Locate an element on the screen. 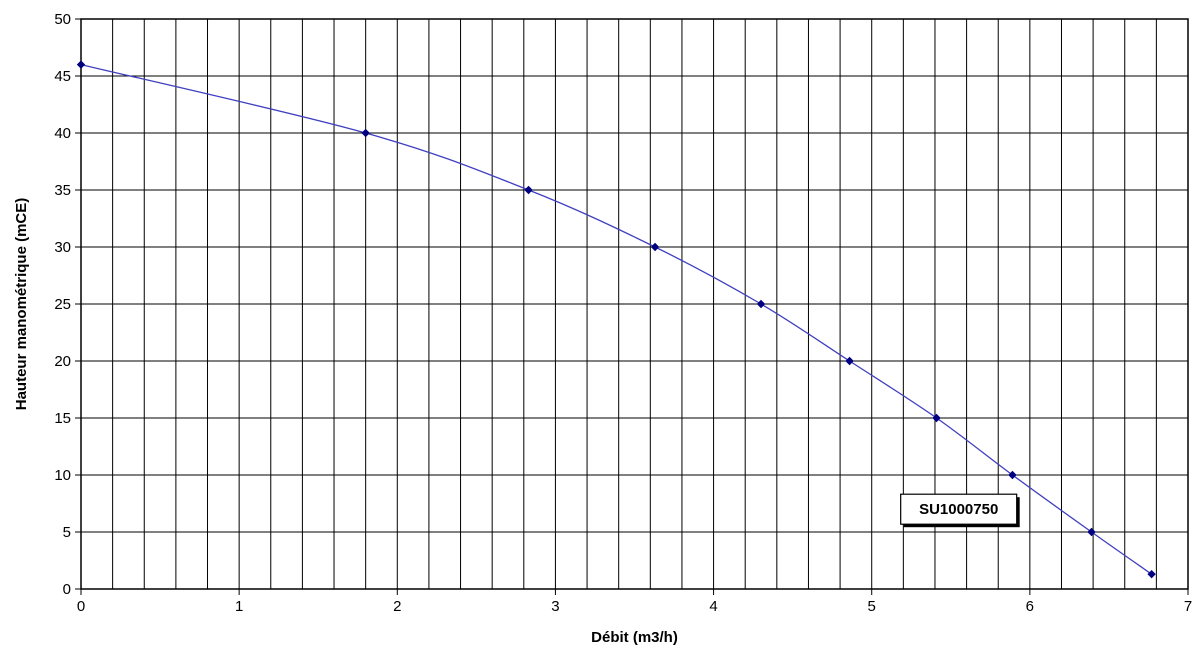  x-tick-label: 7 is located at coordinates (1188, 606).